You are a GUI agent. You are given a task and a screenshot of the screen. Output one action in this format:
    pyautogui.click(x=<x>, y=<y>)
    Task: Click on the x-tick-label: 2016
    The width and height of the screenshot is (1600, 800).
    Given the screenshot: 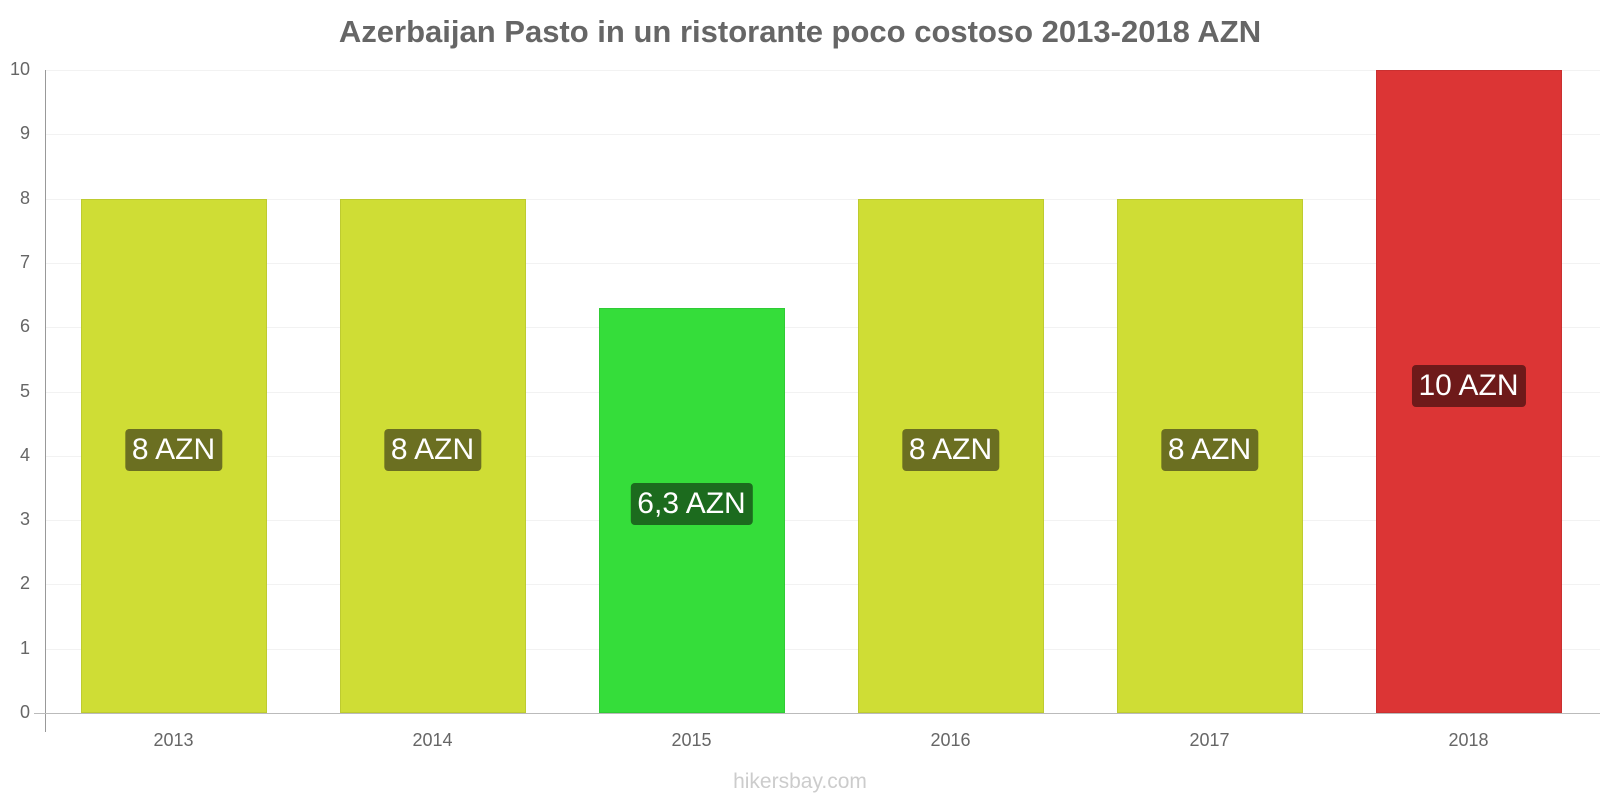 What is the action you would take?
    pyautogui.click(x=950, y=740)
    